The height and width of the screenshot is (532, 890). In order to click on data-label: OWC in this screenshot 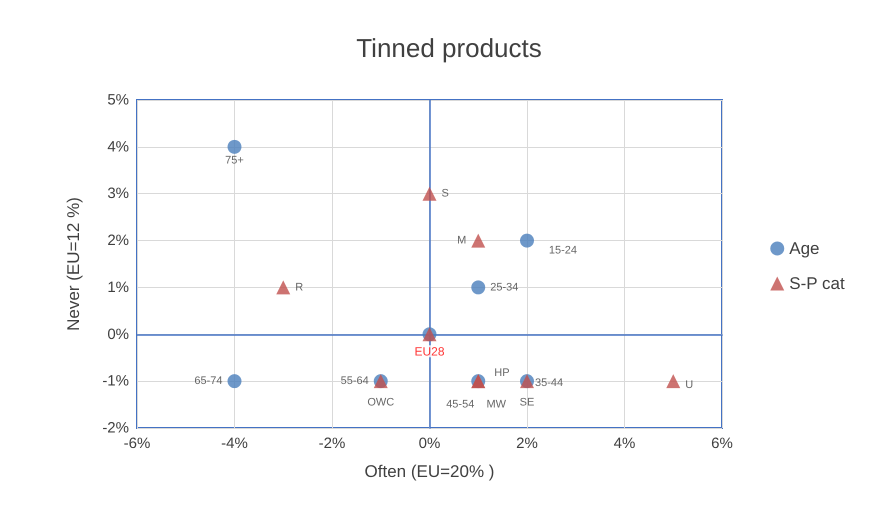, I will do `click(380, 402)`.